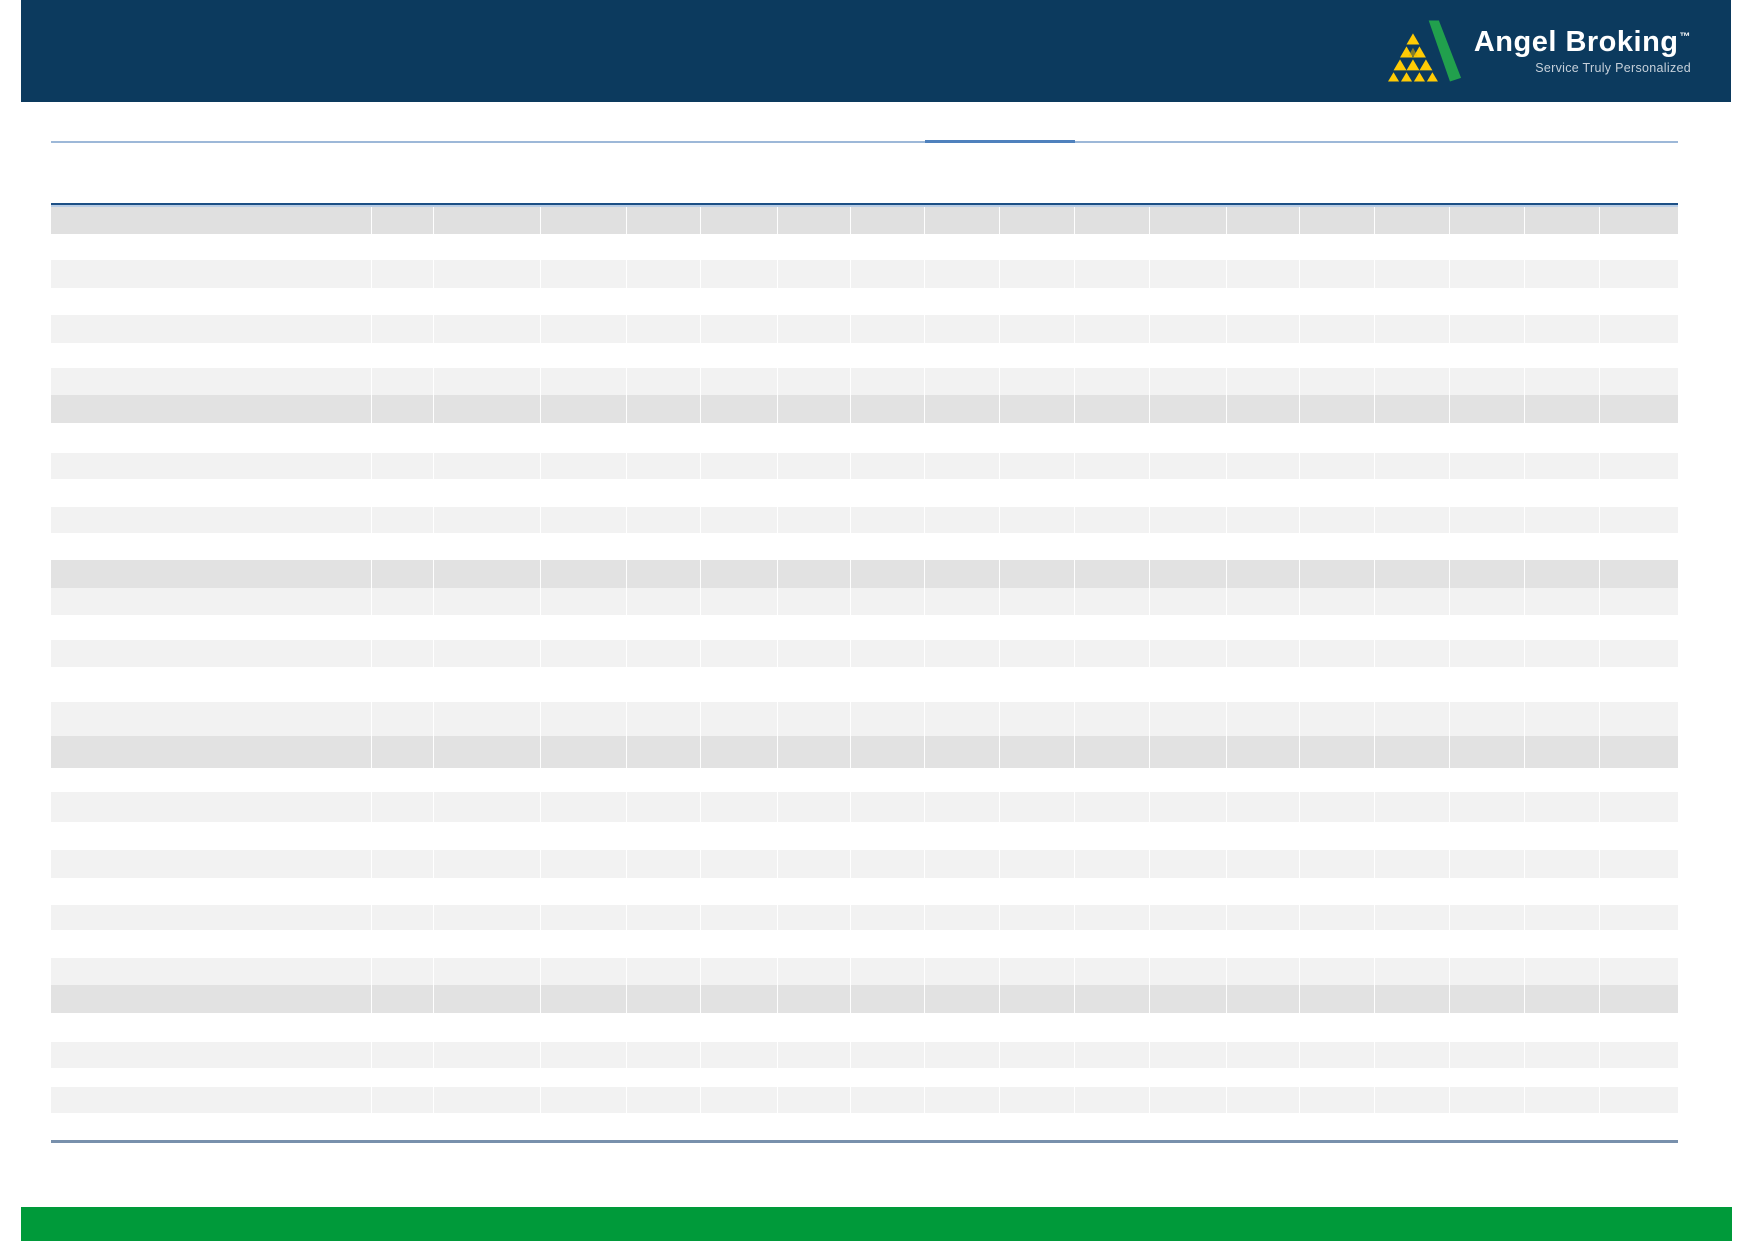  I want to click on trademark-symbol: ™, so click(1685, 37).